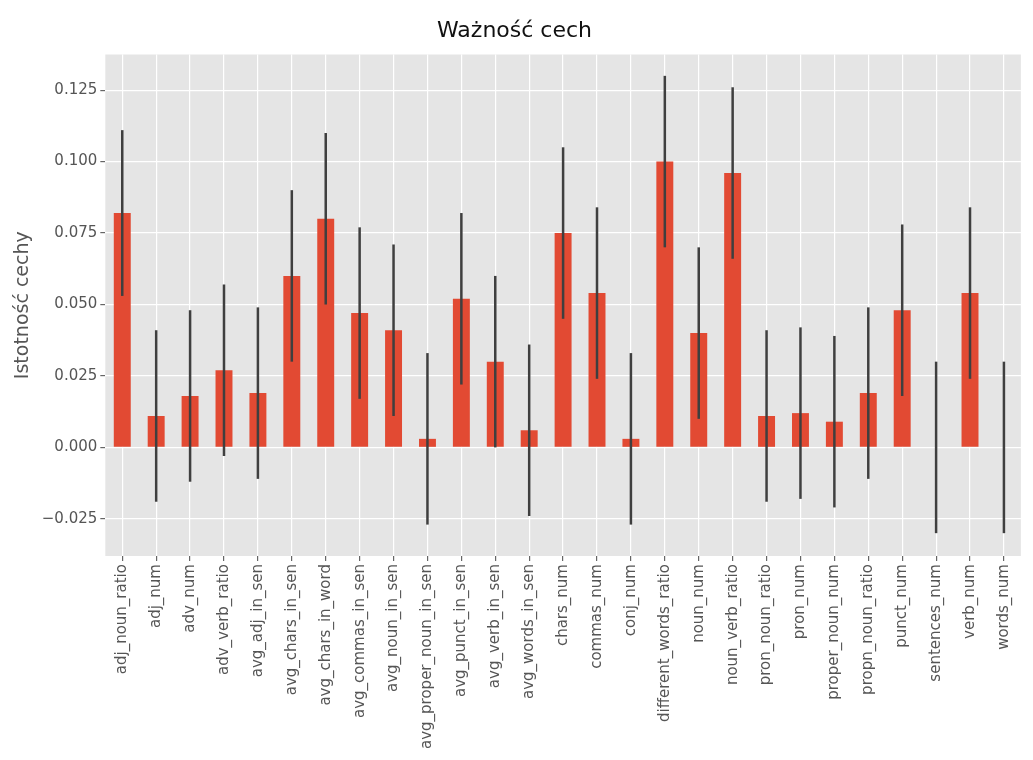 This screenshot has width=1033, height=760. I want to click on x-tick-label: punct_num, so click(902, 606).